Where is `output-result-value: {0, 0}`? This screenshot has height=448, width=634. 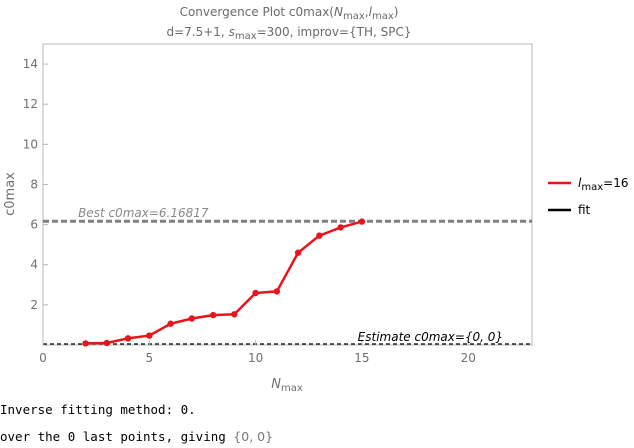
output-result-value: {0, 0} is located at coordinates (253, 436).